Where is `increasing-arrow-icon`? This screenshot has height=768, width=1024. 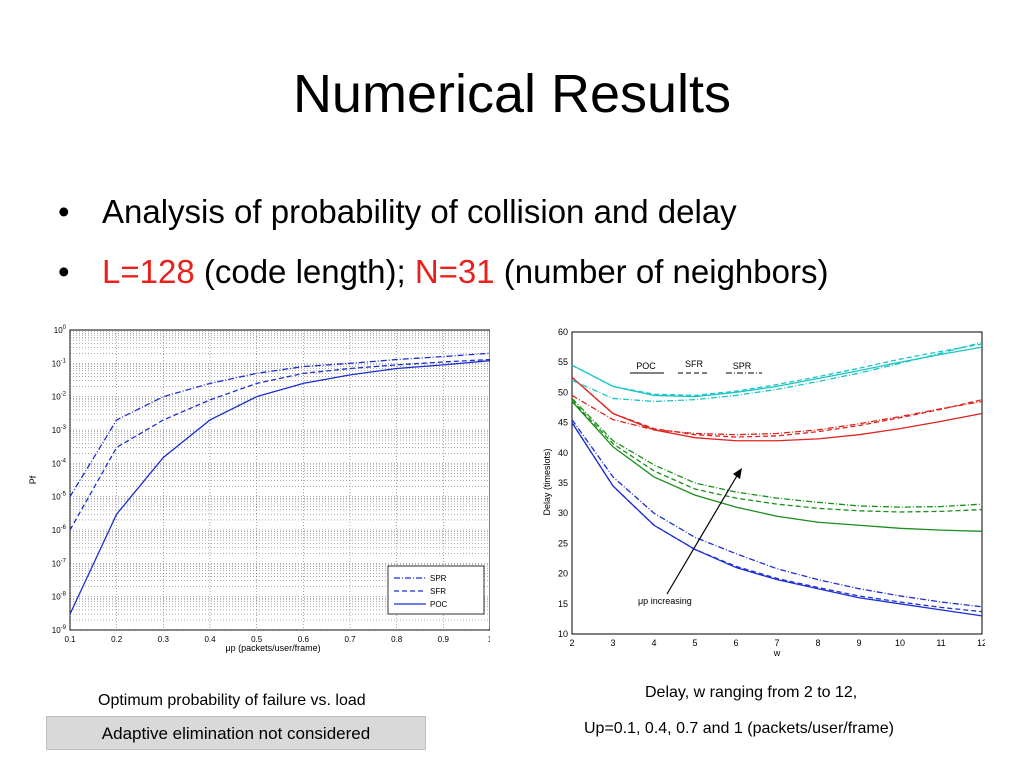 increasing-arrow-icon is located at coordinates (702, 534).